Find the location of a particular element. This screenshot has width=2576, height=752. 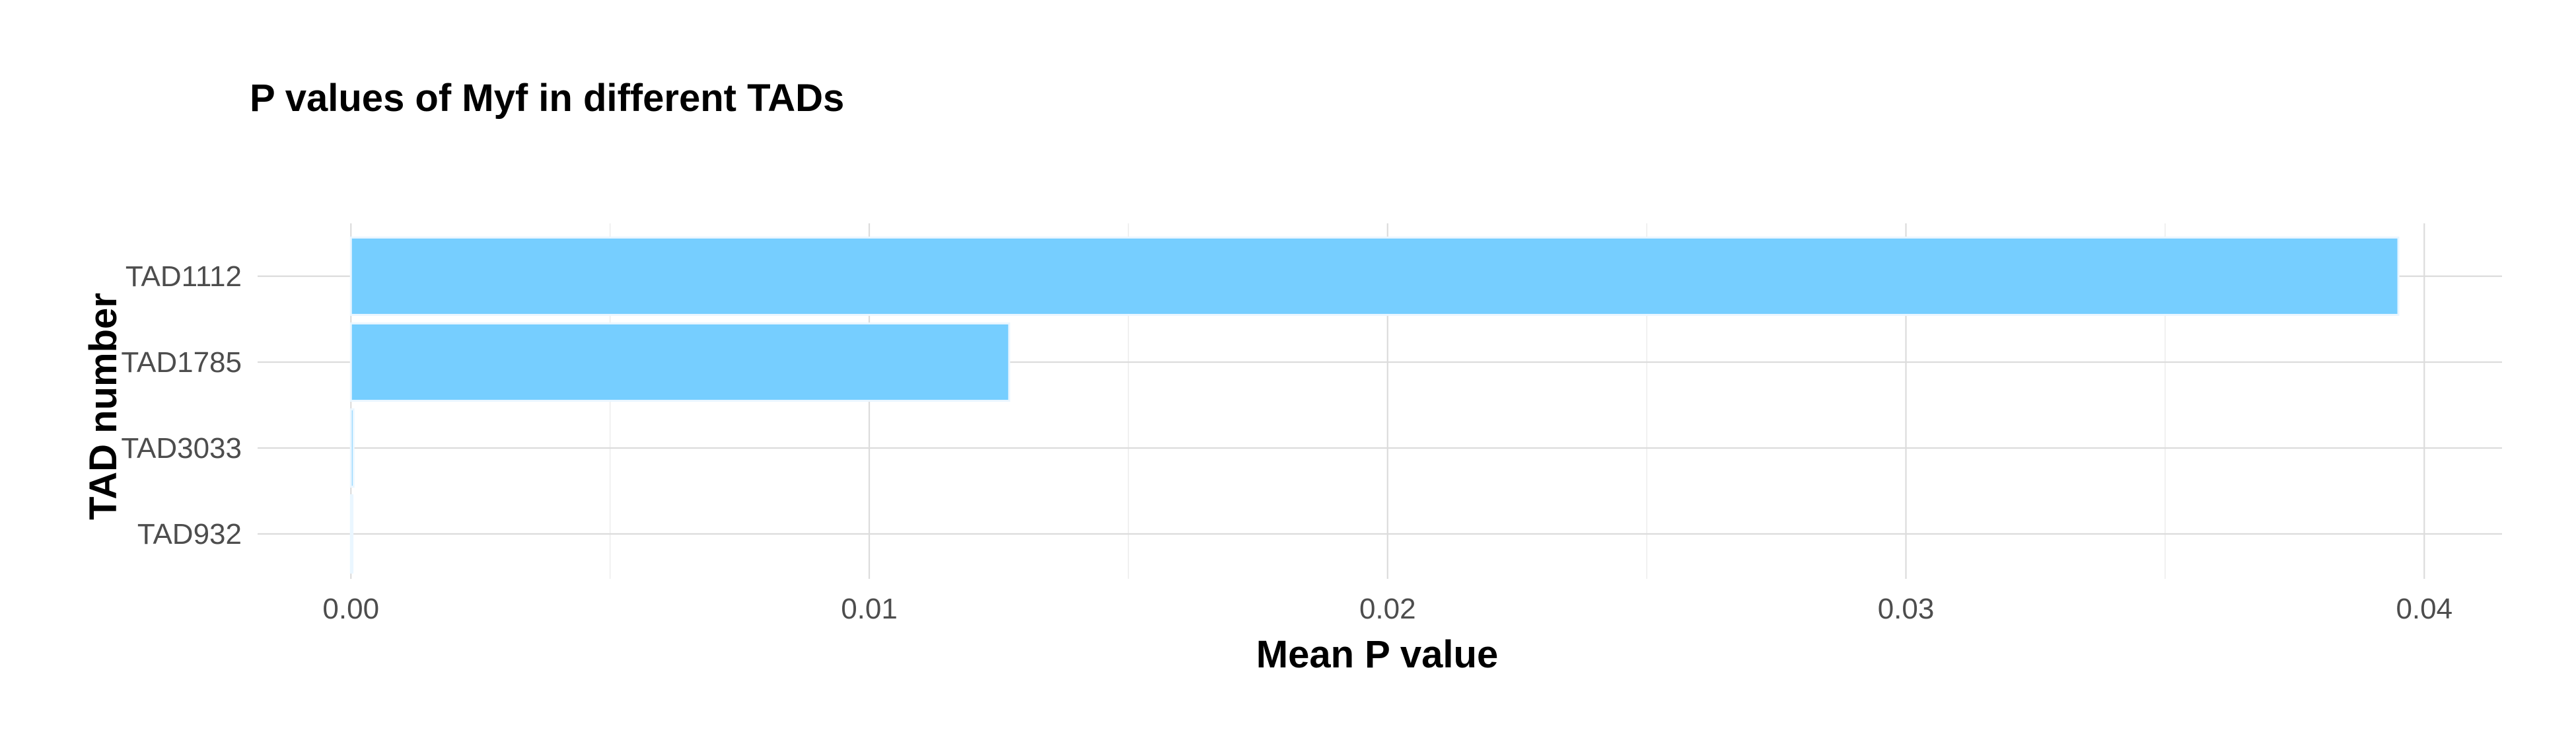

x-tick-label: 0.02 is located at coordinates (1388, 609).